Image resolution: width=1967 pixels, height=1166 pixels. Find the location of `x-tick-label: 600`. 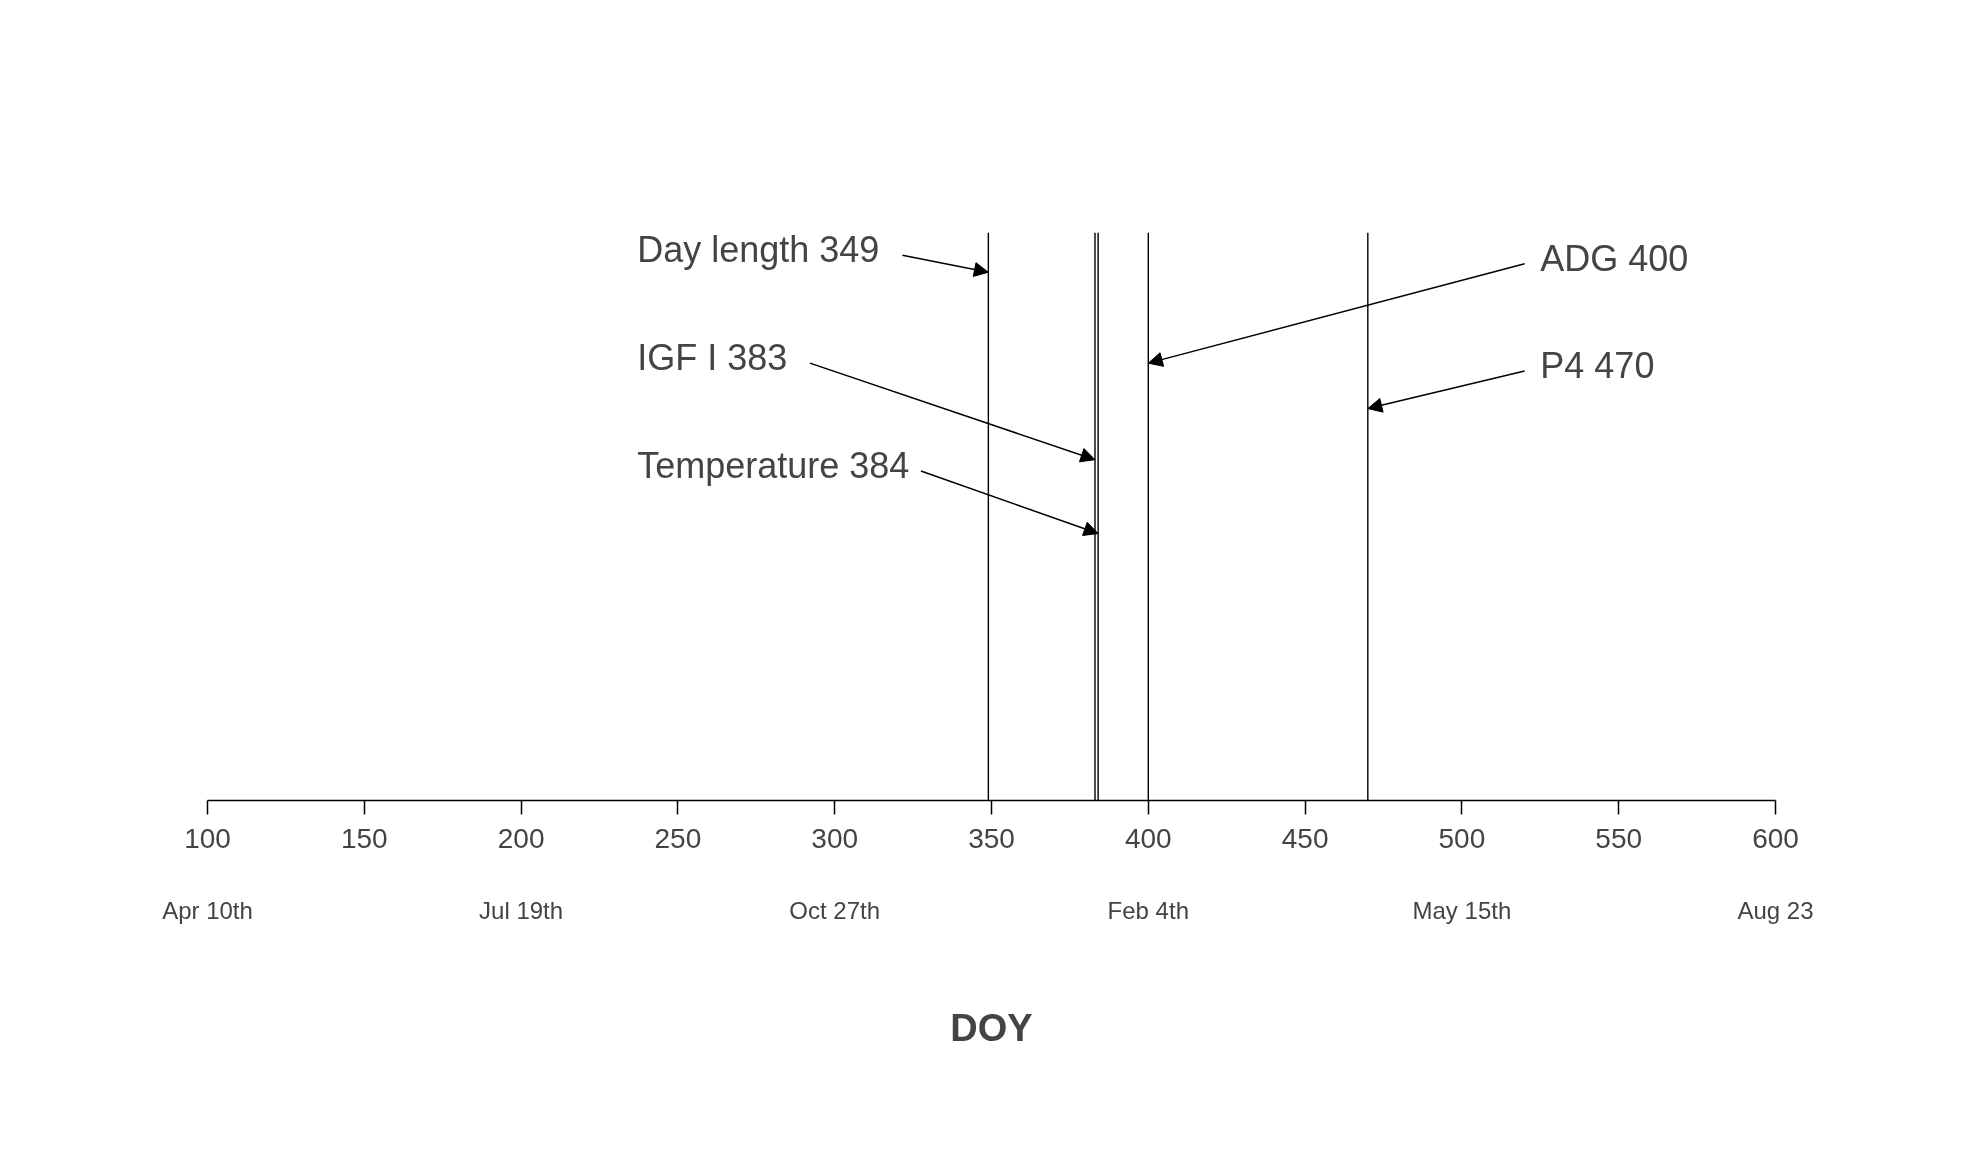

x-tick-label: 600 is located at coordinates (1775, 838).